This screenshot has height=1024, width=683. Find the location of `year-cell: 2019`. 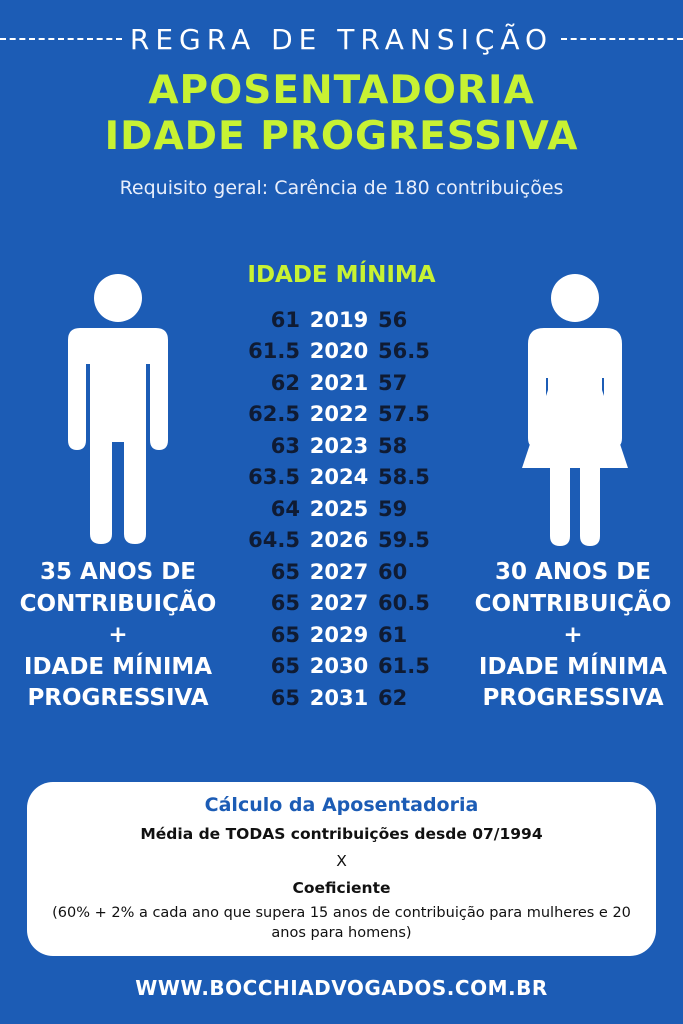

year-cell: 2019 is located at coordinates (339, 319).